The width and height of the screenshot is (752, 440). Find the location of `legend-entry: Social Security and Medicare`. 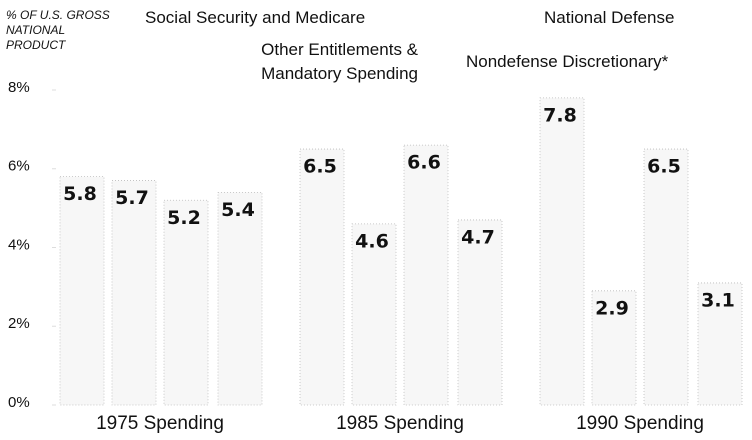

legend-entry: Social Security and Medicare is located at coordinates (255, 17).